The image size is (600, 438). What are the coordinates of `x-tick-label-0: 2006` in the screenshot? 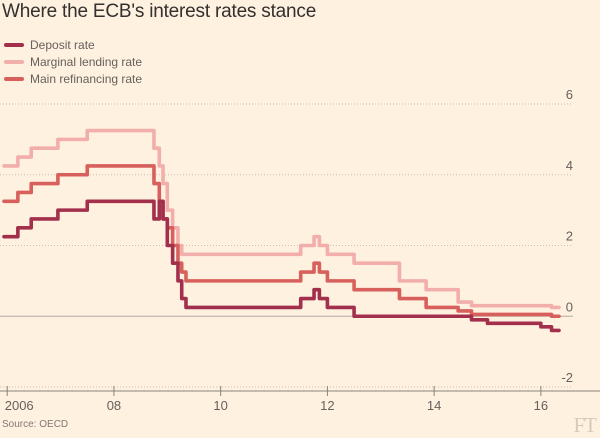 It's located at (19, 405).